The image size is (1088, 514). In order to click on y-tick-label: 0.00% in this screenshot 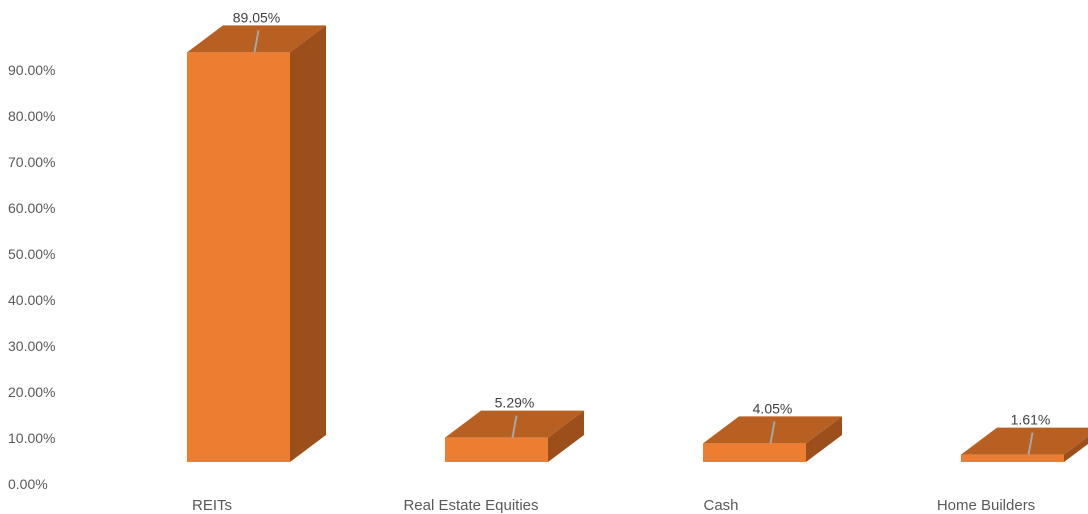, I will do `click(28, 484)`.